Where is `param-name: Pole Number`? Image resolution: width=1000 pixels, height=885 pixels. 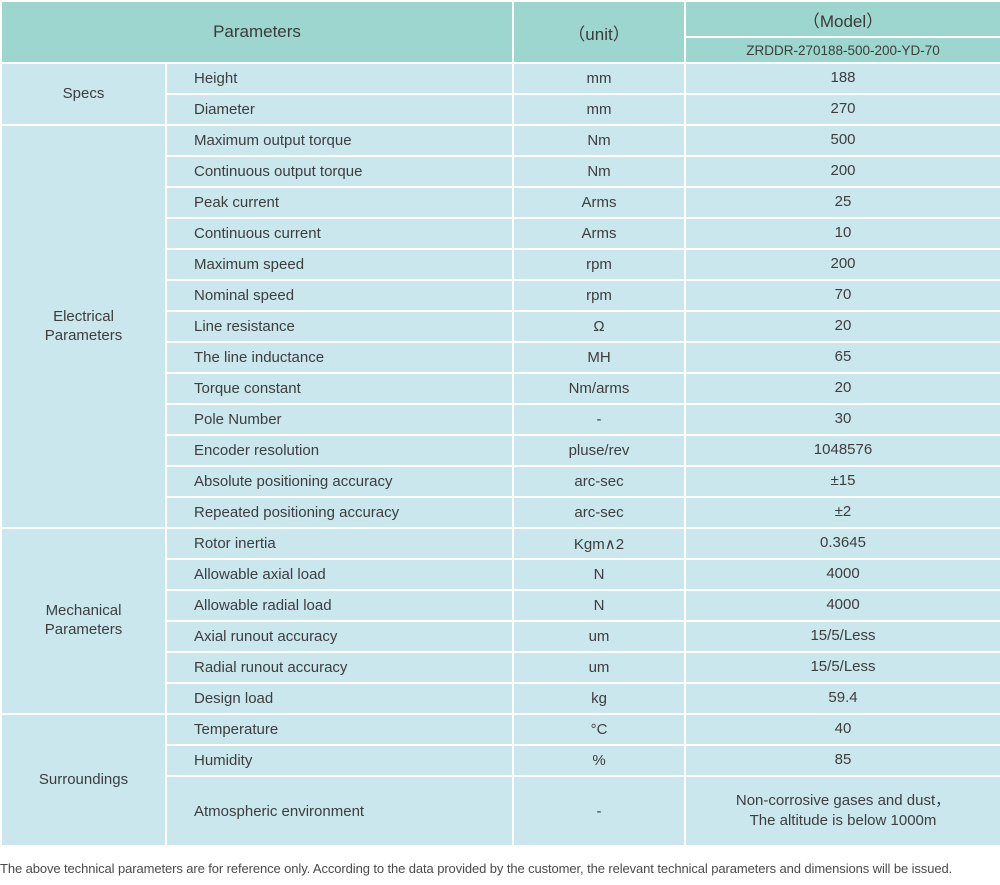
param-name: Pole Number is located at coordinates (339, 419).